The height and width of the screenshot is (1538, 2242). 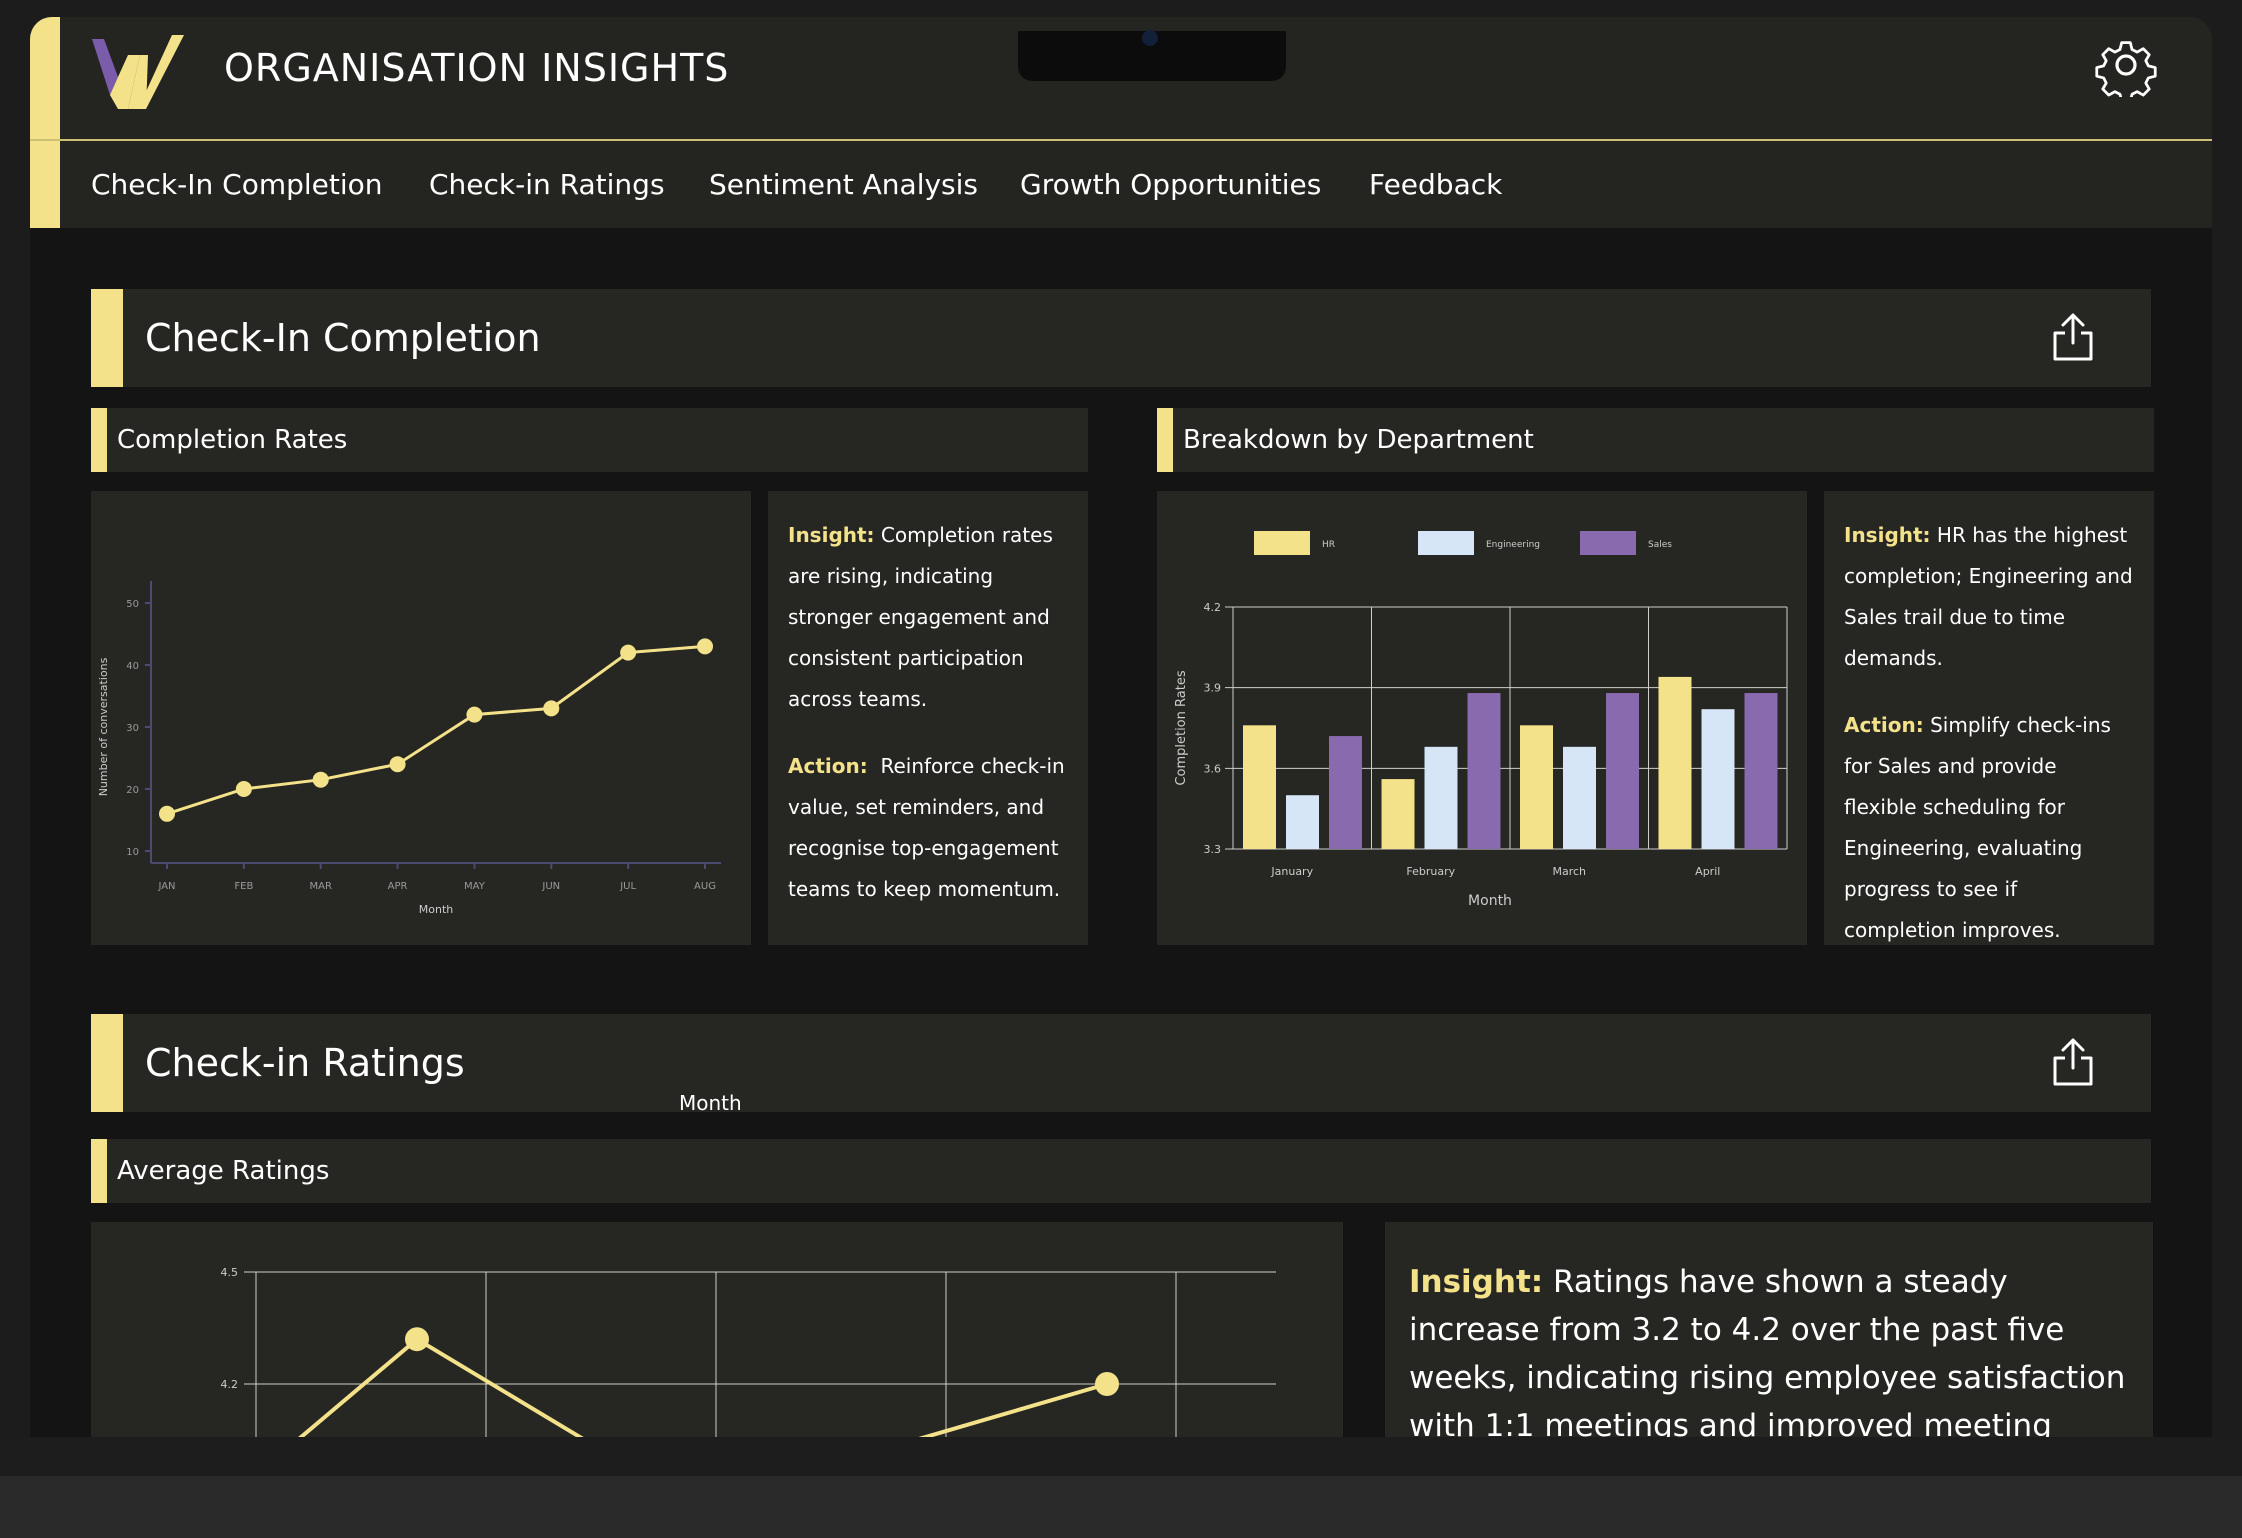 What do you see at coordinates (1121, 1507) in the screenshot?
I see `device-base` at bounding box center [1121, 1507].